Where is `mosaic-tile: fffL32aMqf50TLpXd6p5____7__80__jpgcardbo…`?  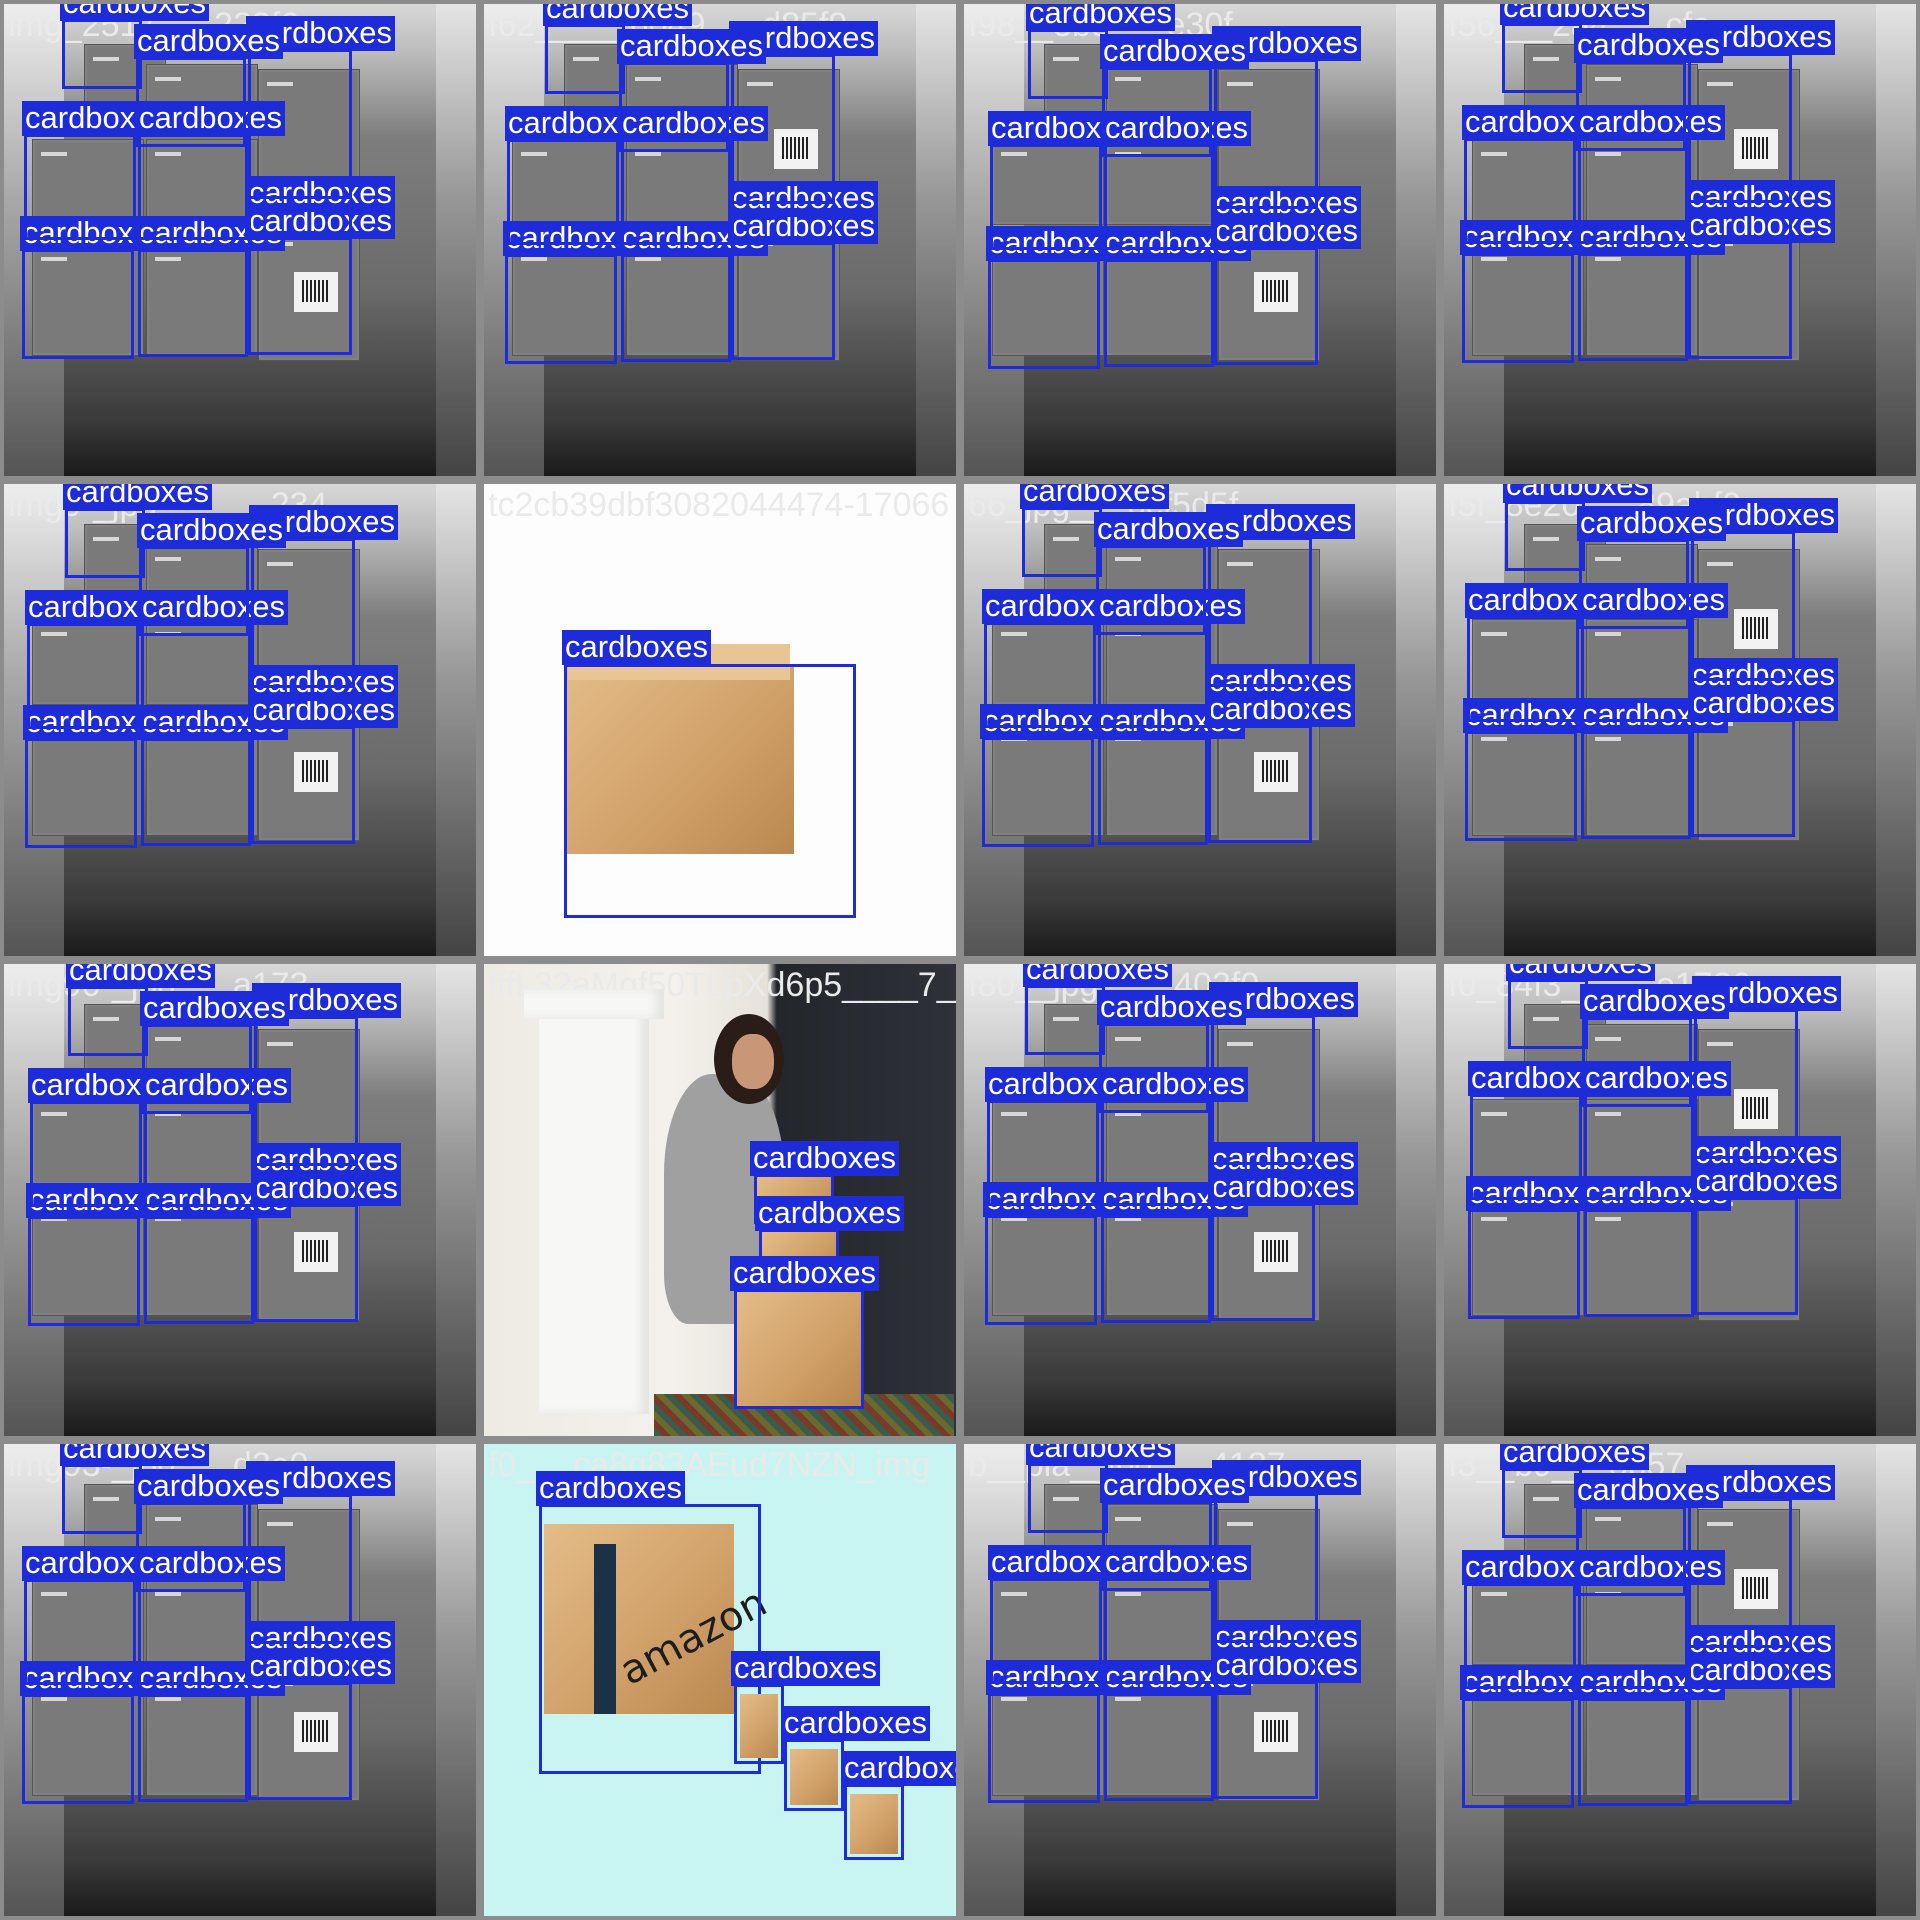
mosaic-tile: fffL32aMqf50TLpXd6p5____7__80__jpgcardbo… is located at coordinates (720, 1200).